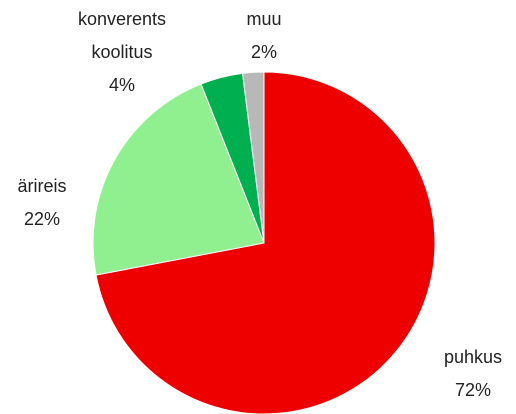 The height and width of the screenshot is (414, 516). Describe the element at coordinates (263, 52) in the screenshot. I see `value-label: 2%` at that location.